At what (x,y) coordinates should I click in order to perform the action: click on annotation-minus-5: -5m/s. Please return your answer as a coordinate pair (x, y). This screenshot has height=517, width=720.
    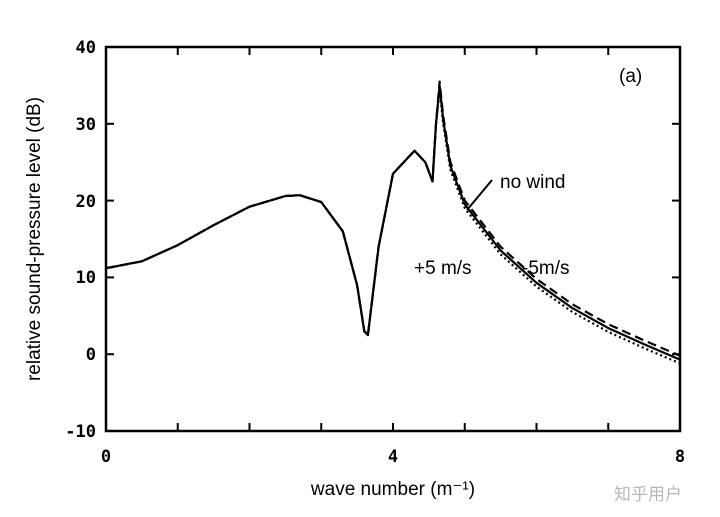
    Looking at the image, I should click on (546, 268).